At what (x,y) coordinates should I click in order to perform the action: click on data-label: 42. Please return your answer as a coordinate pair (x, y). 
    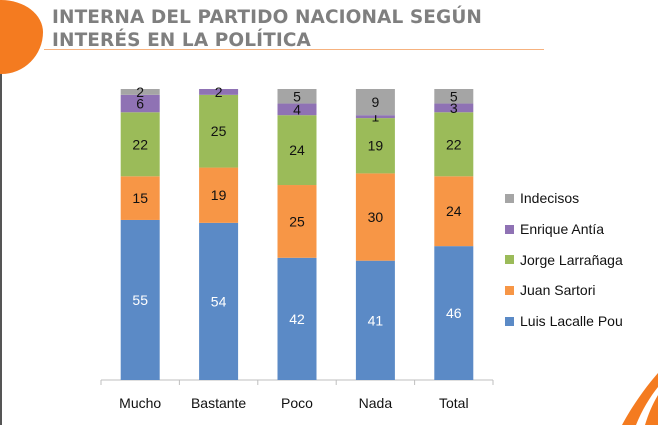
    Looking at the image, I should click on (297, 319).